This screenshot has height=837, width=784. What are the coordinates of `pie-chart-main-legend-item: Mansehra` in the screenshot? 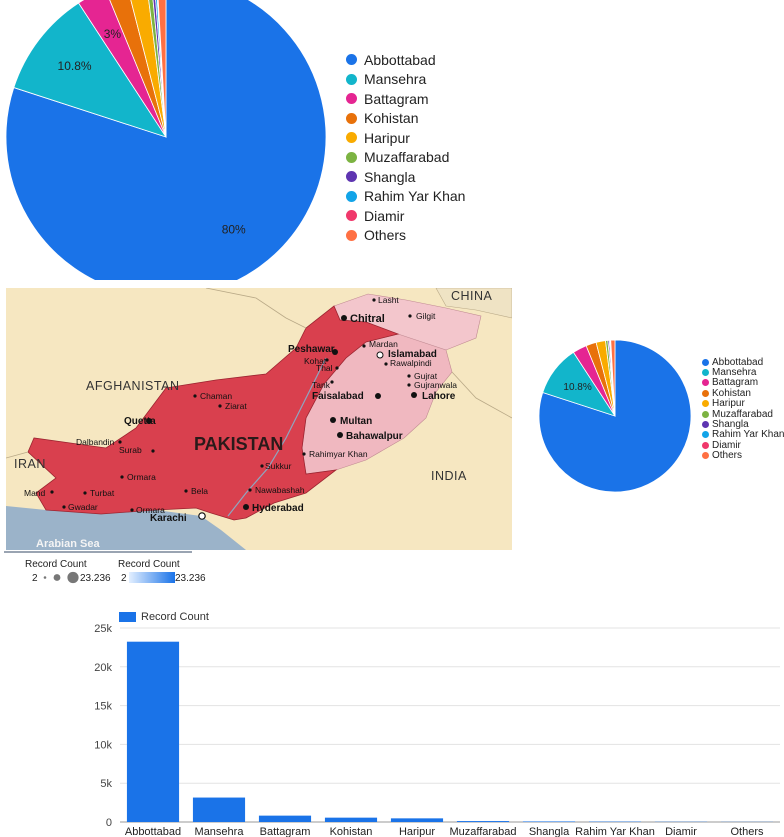 It's located at (405, 80).